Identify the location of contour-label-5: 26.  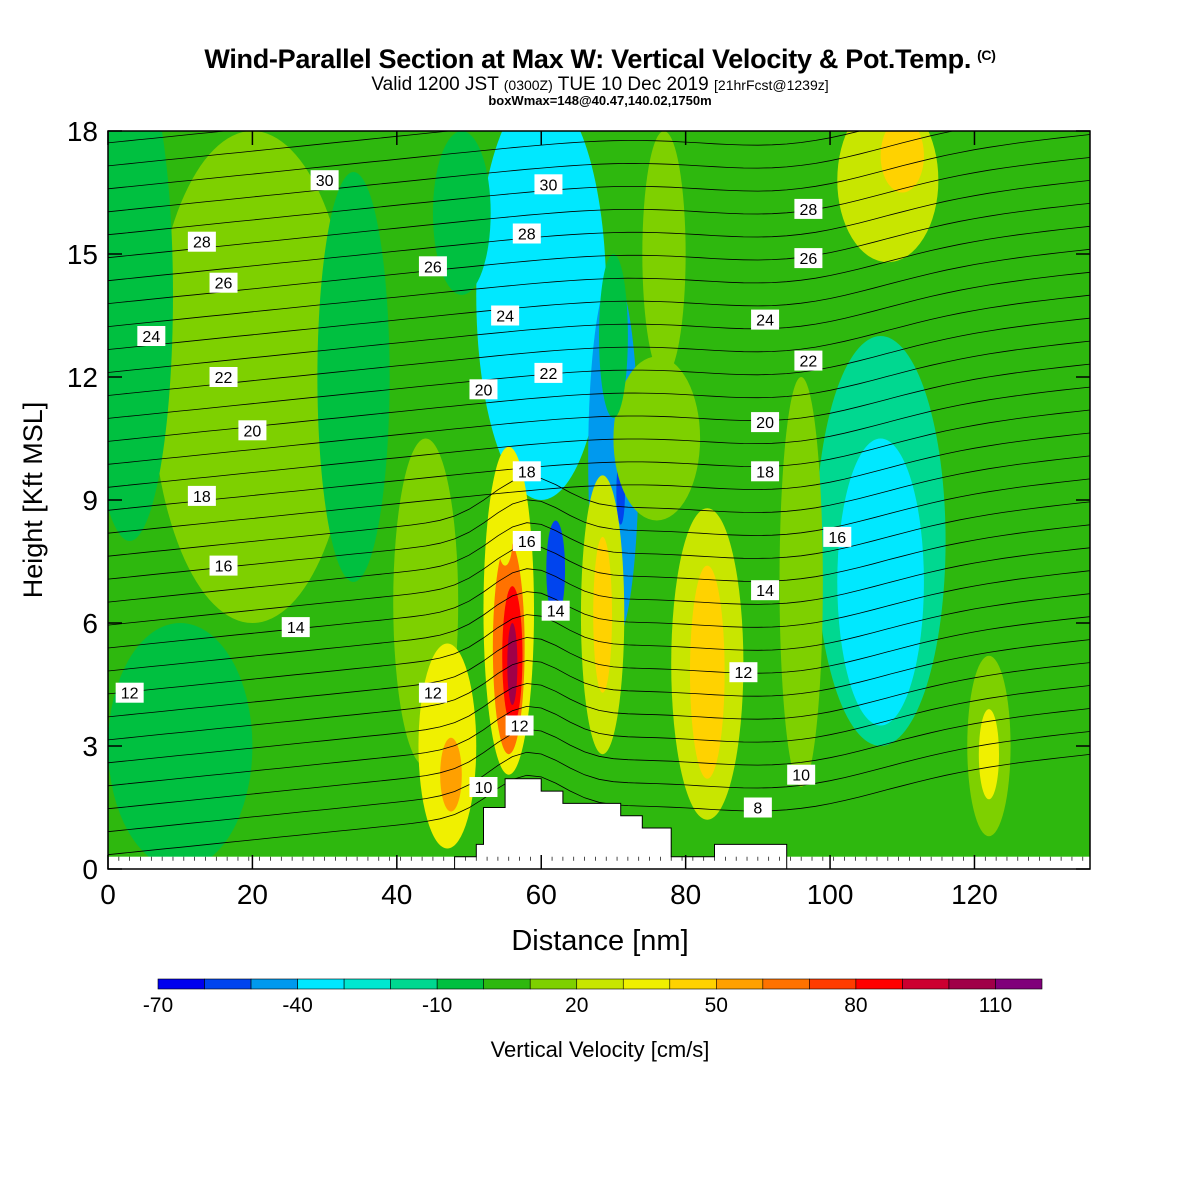
(223, 282).